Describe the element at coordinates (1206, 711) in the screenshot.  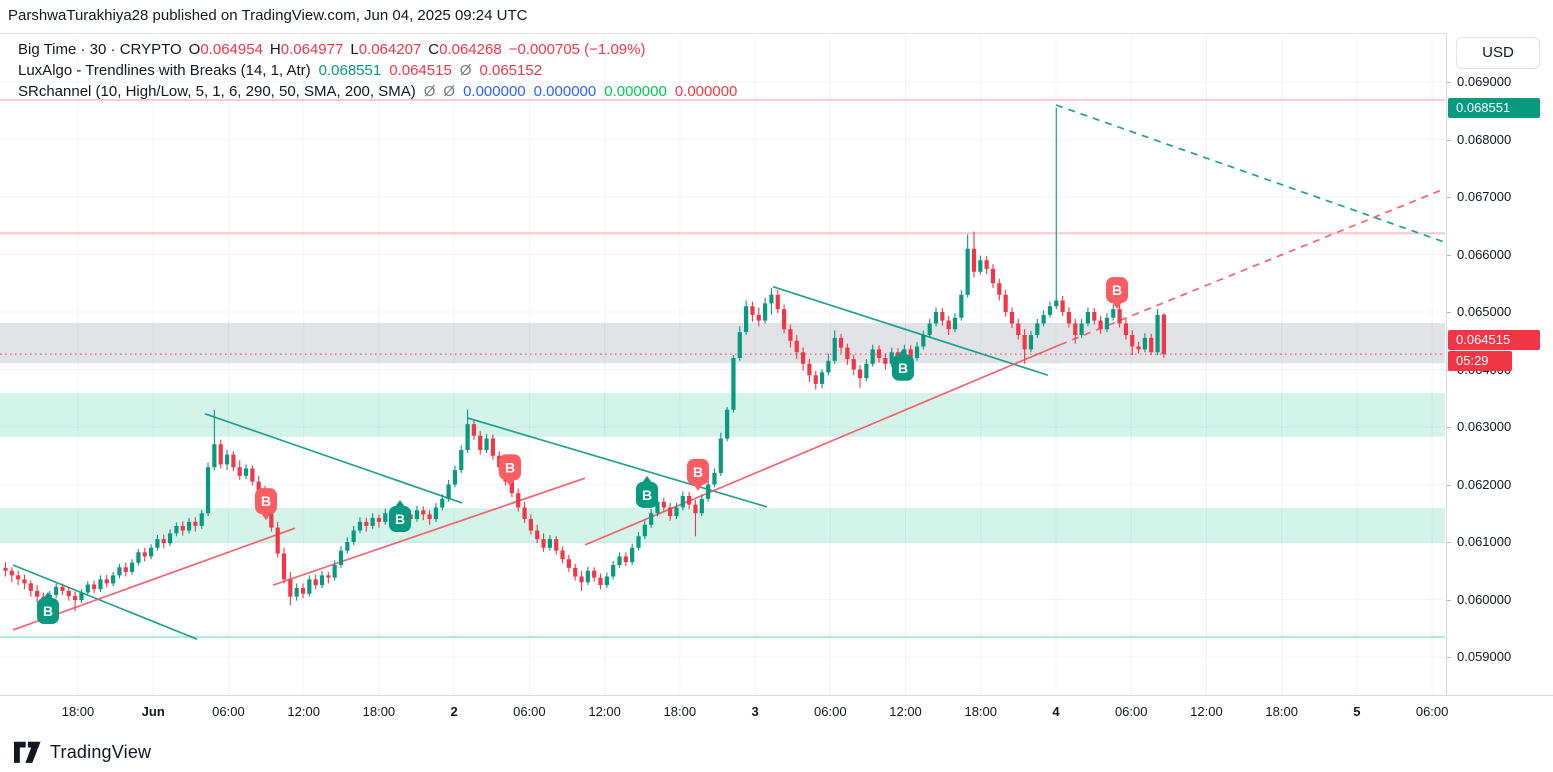
I see `time-tick-label: 12:00` at that location.